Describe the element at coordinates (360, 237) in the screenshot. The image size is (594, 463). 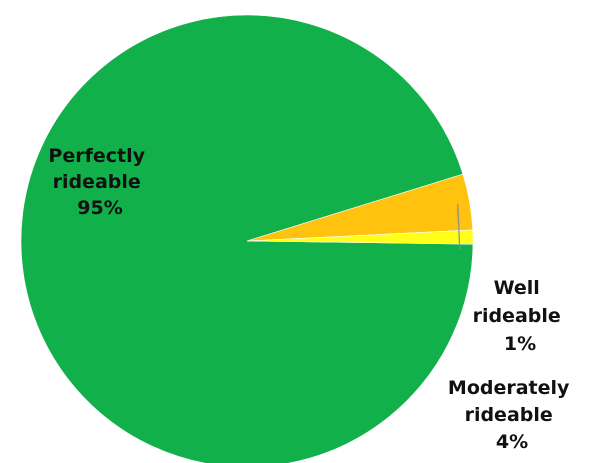
I see `slice-well-rideable` at that location.